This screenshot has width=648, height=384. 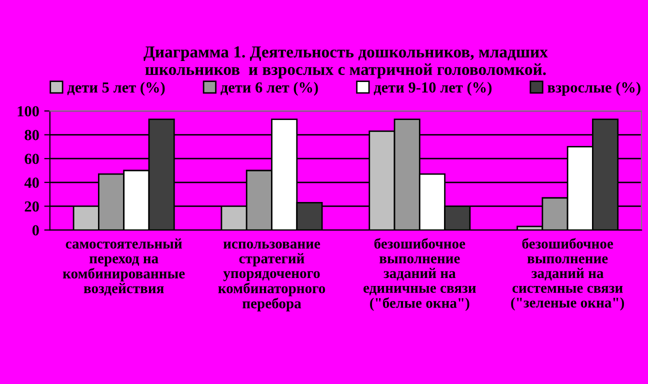 I want to click on chart-title: Диаграмма 1. Деятельность дошкольников, младших школьников и взрослых с матричной головоломкой., so click(x=346, y=62).